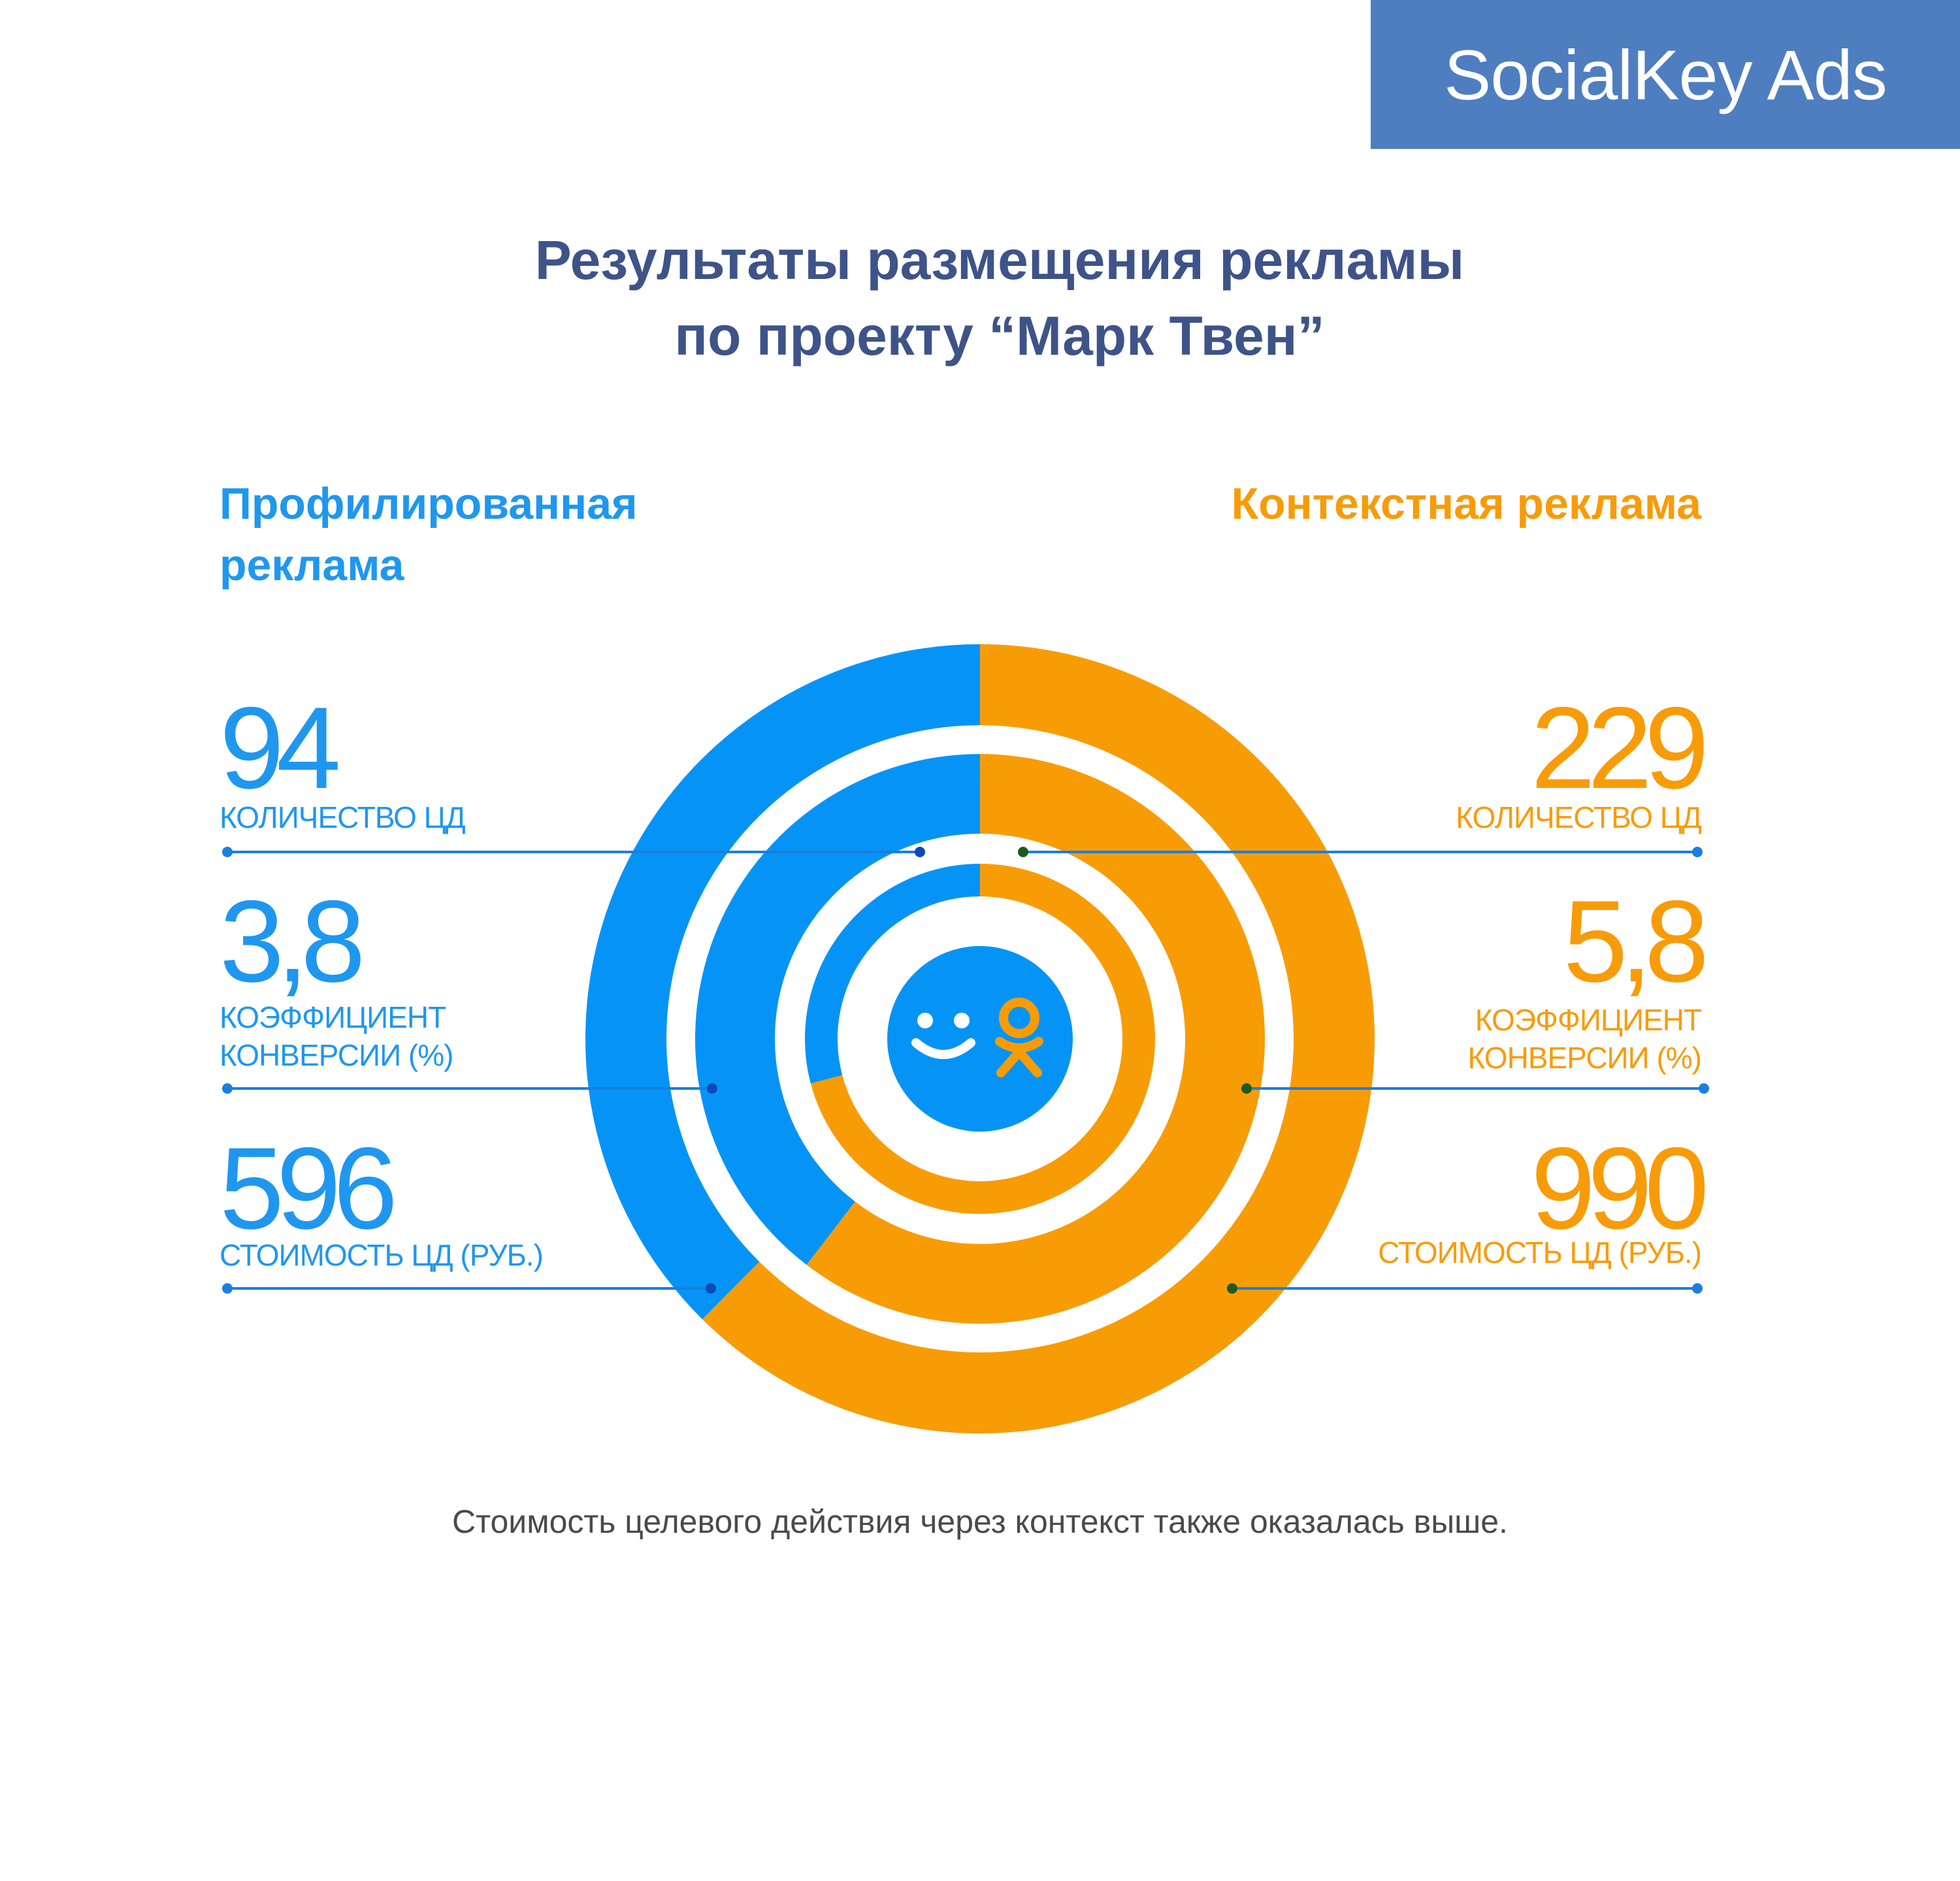  I want to click on contextual-count-label: КОЛИЧЕСТВО ЦД, so click(1579, 817).